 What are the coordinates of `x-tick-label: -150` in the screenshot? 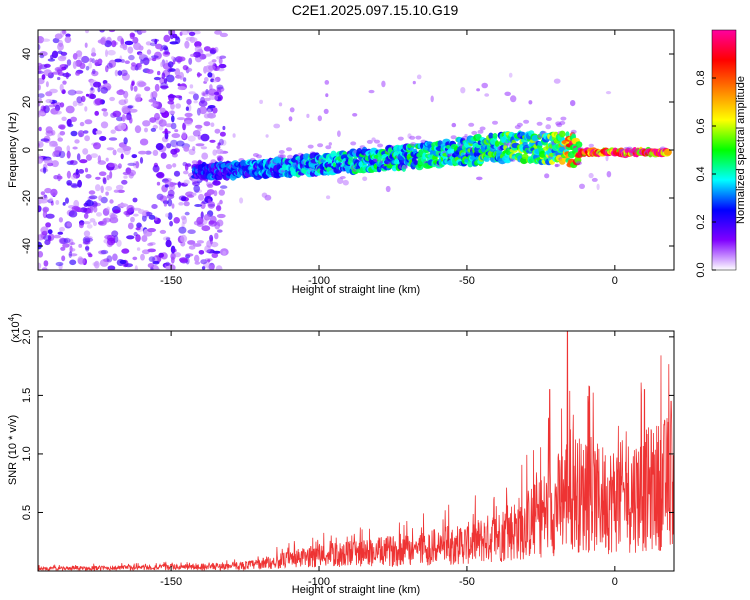 It's located at (171, 582).